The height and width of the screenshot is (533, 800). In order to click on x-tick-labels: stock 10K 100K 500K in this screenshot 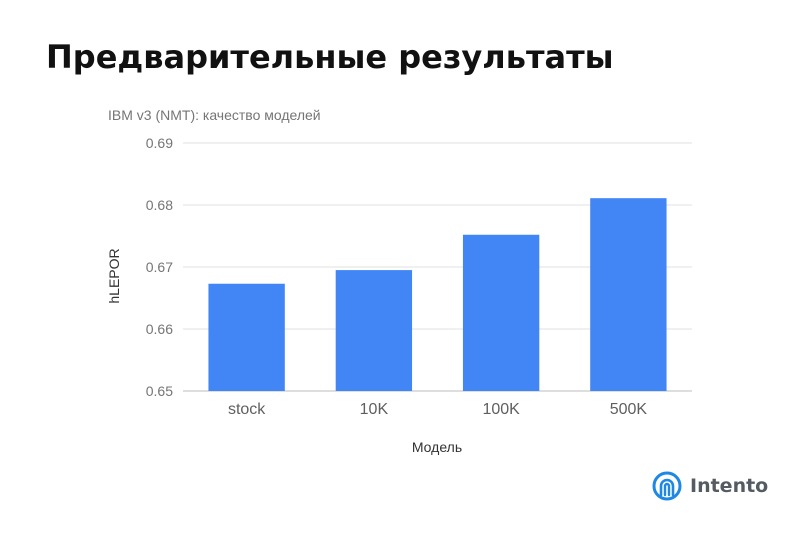, I will do `click(437, 409)`.